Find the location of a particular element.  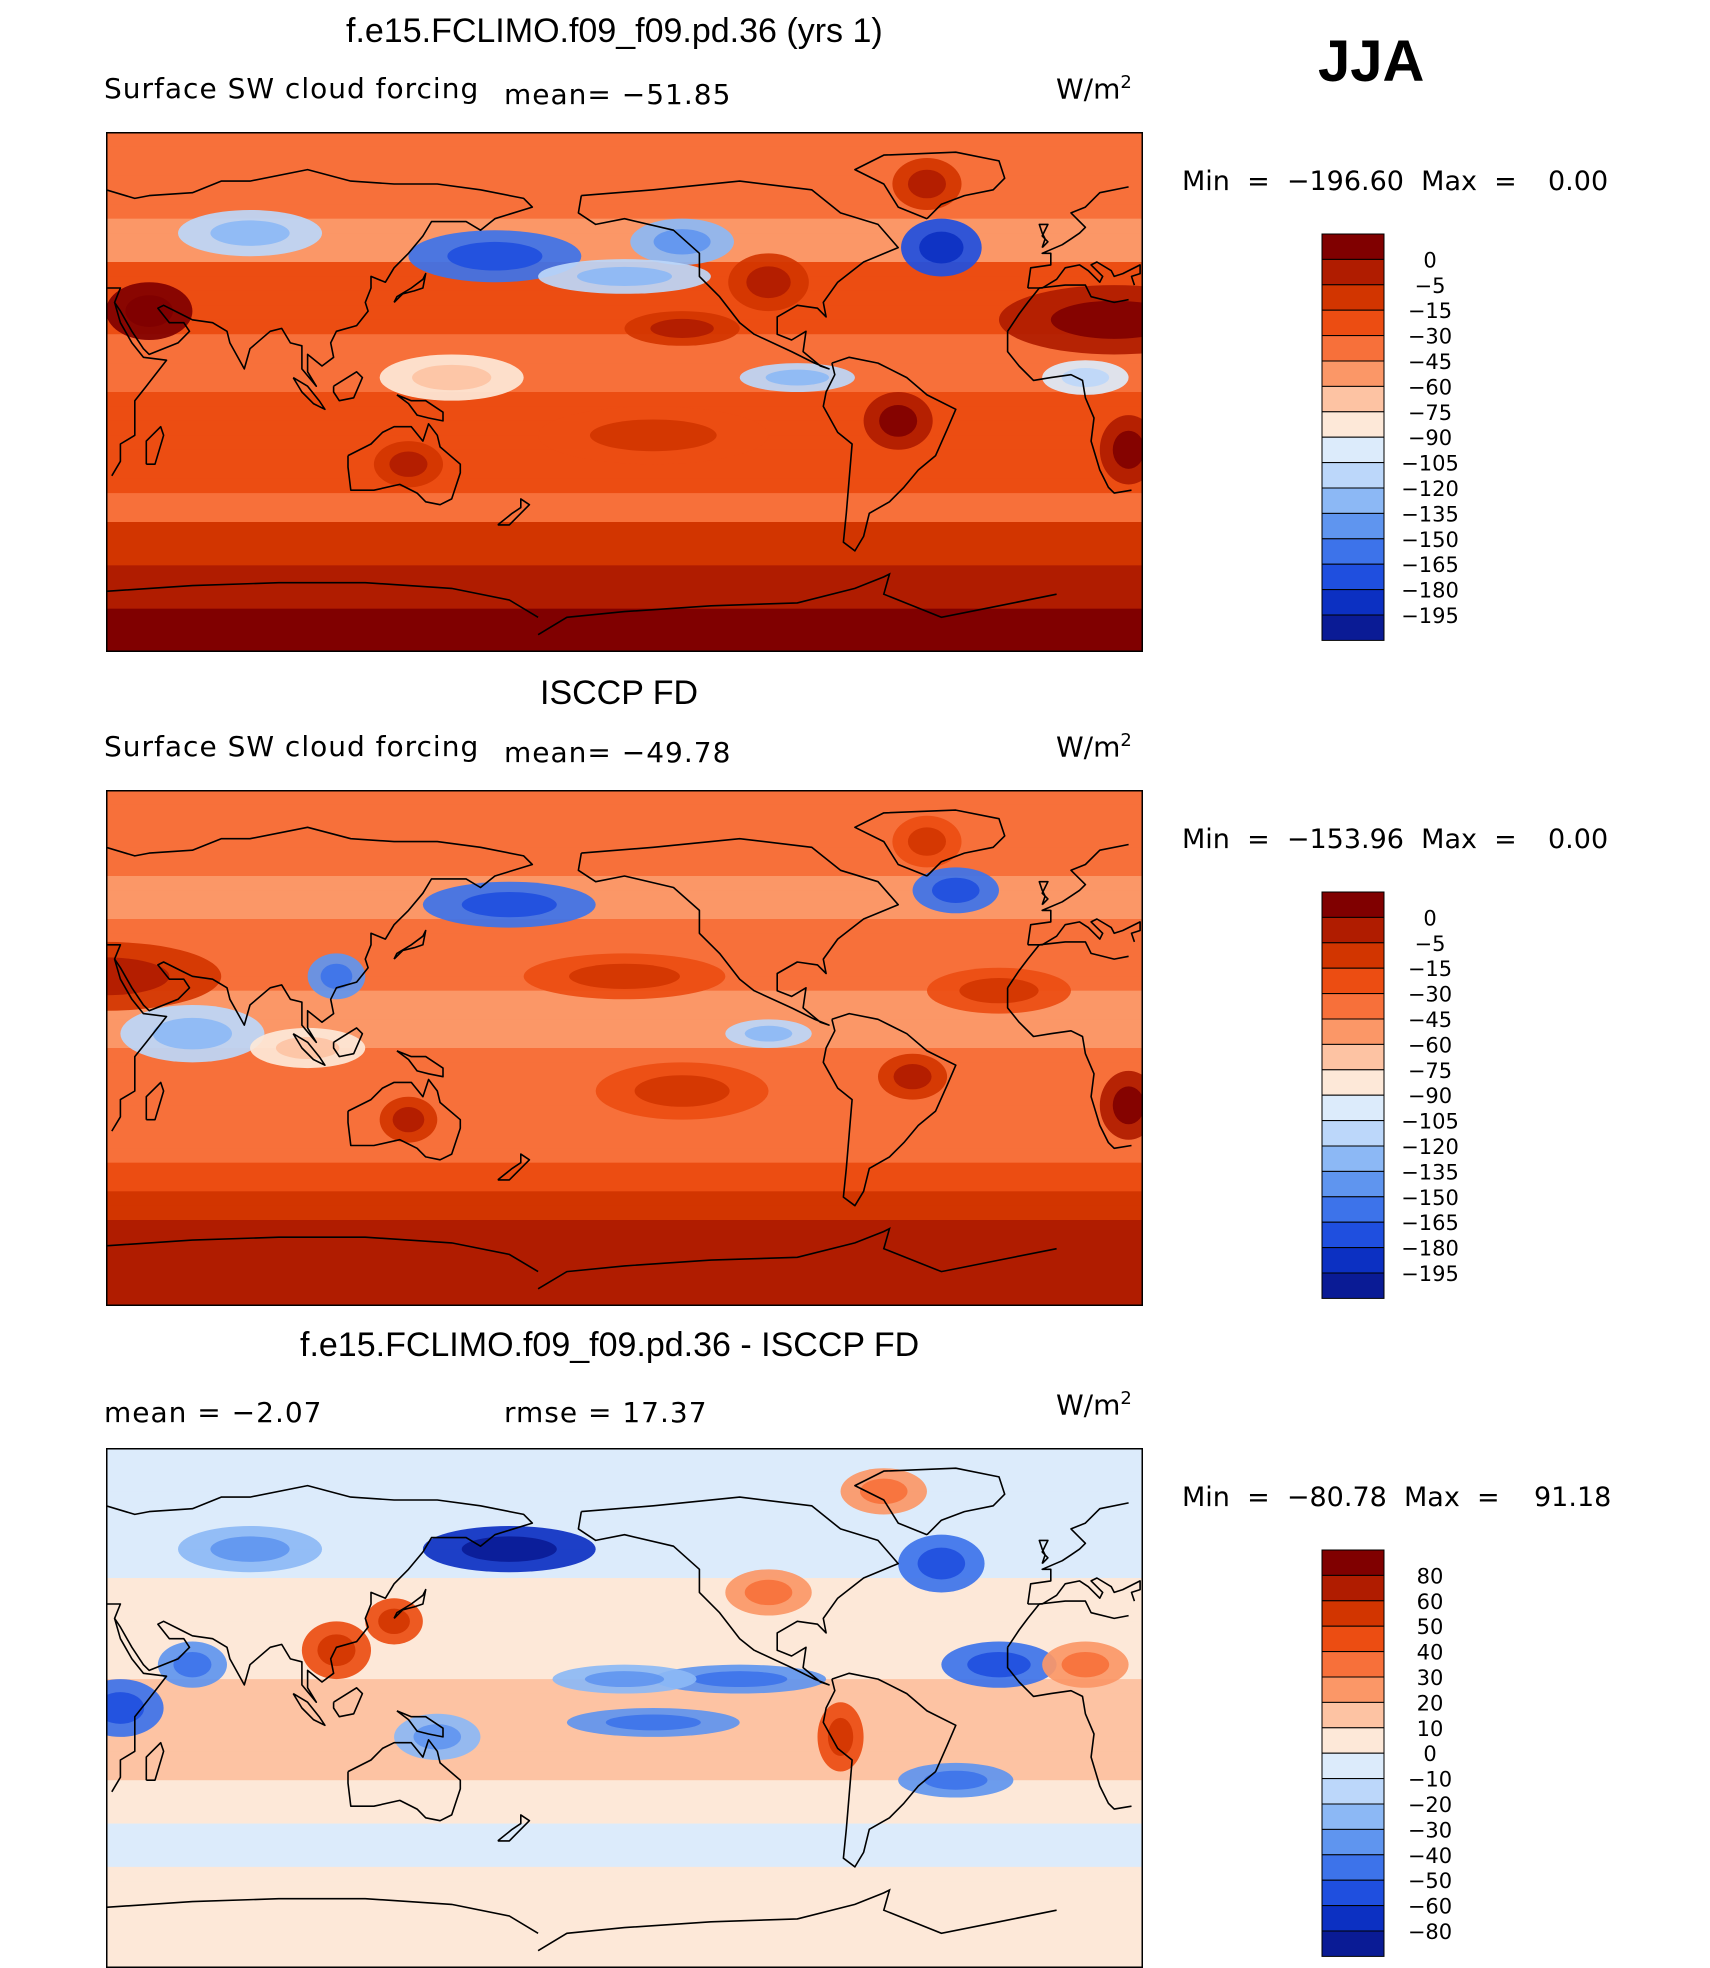

colorbar-level-label: 0 is located at coordinates (1429, 260).